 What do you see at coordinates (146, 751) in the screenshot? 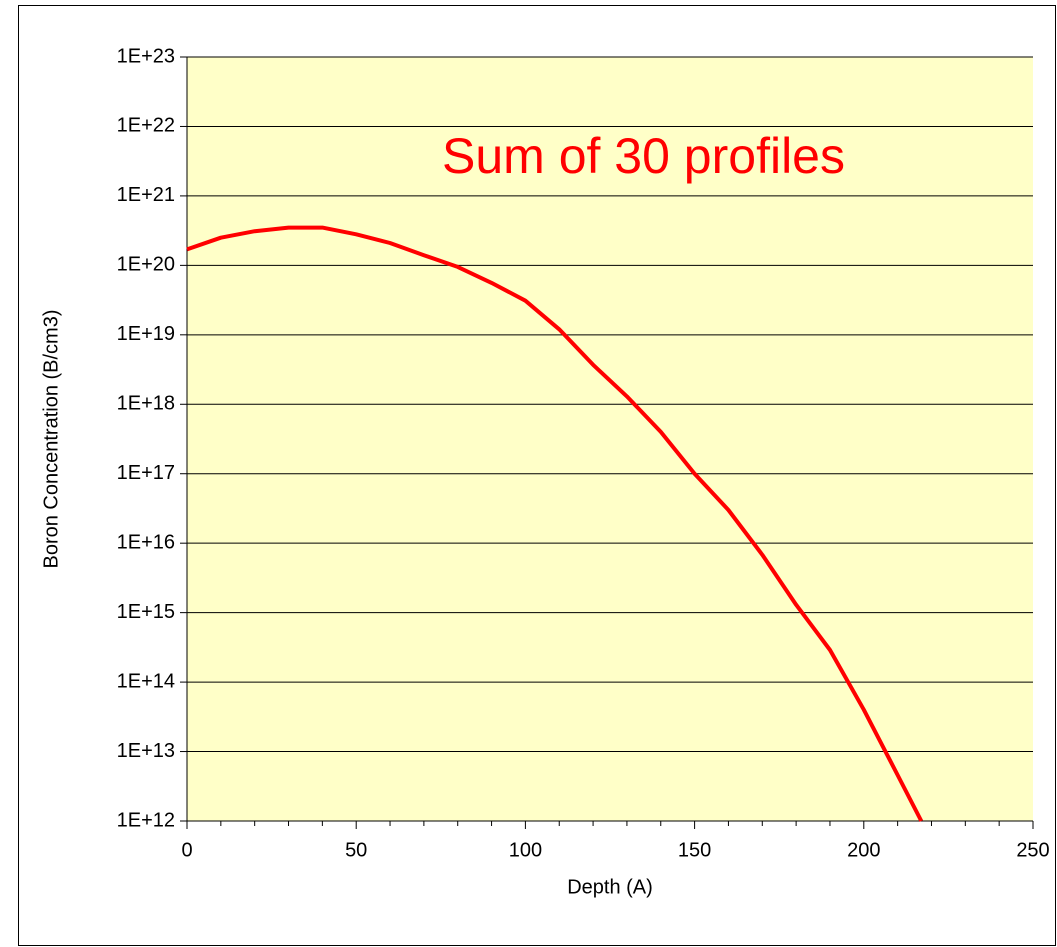
I see `y-tick-label: 1E+13` at bounding box center [146, 751].